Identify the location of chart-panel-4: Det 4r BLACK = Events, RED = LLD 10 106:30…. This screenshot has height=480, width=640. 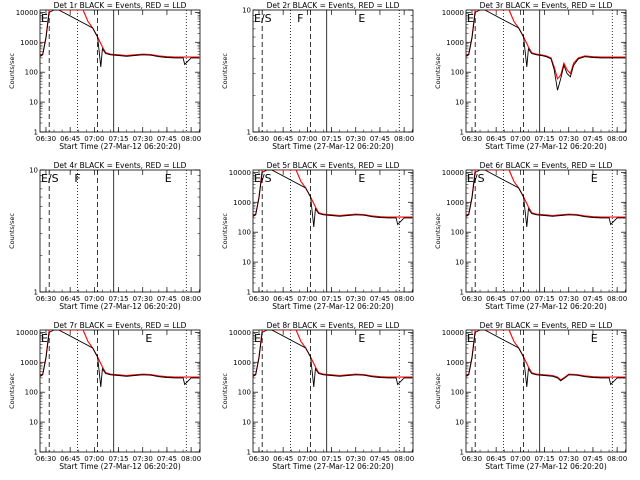
(104, 236).